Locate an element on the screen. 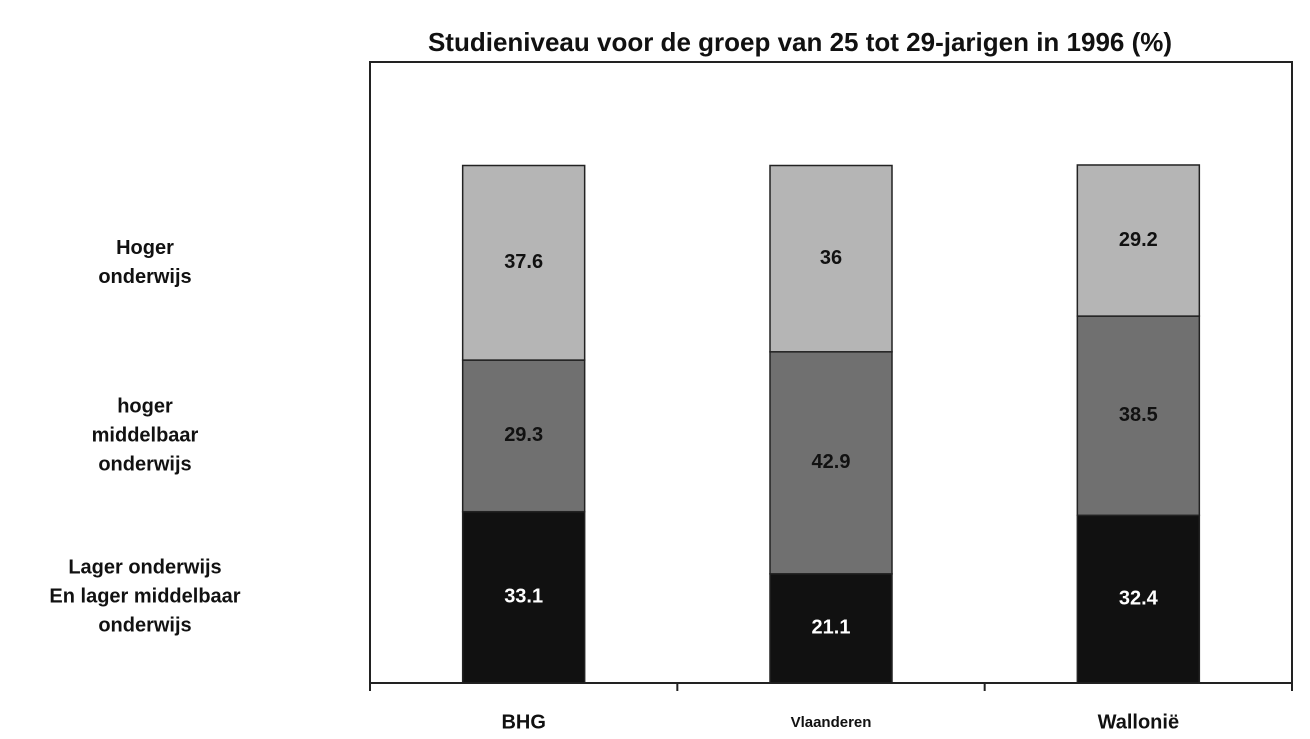  legend-label: hoger middelbaar onderwijs is located at coordinates (145, 435).